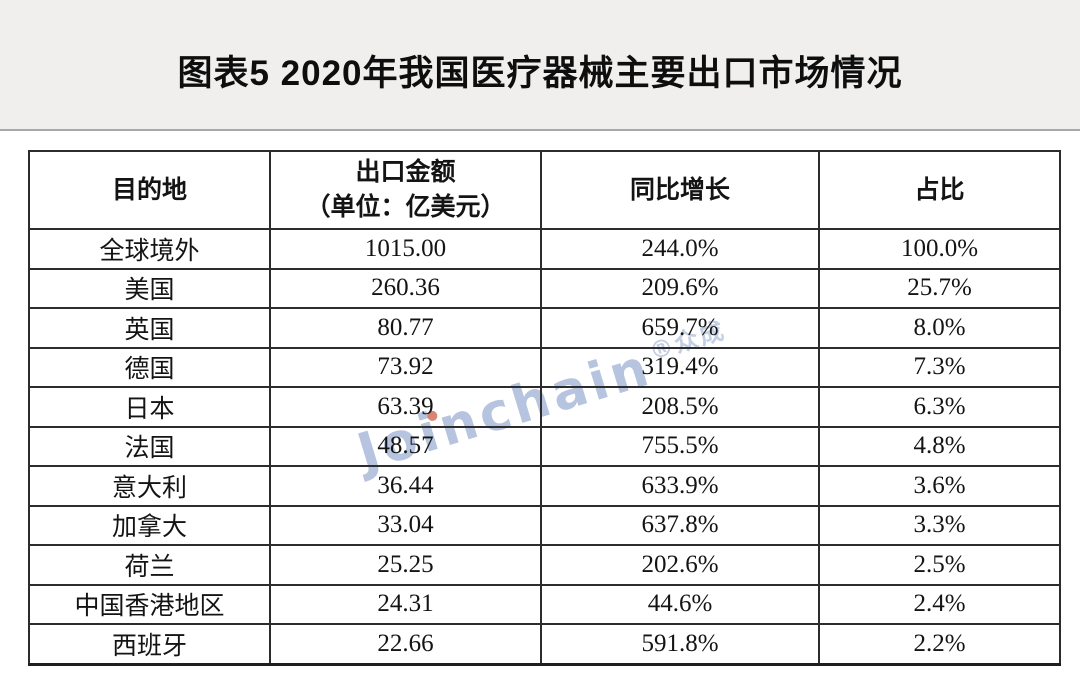 This screenshot has width=1080, height=685. I want to click on table-cell: 4.8%, so click(939, 446).